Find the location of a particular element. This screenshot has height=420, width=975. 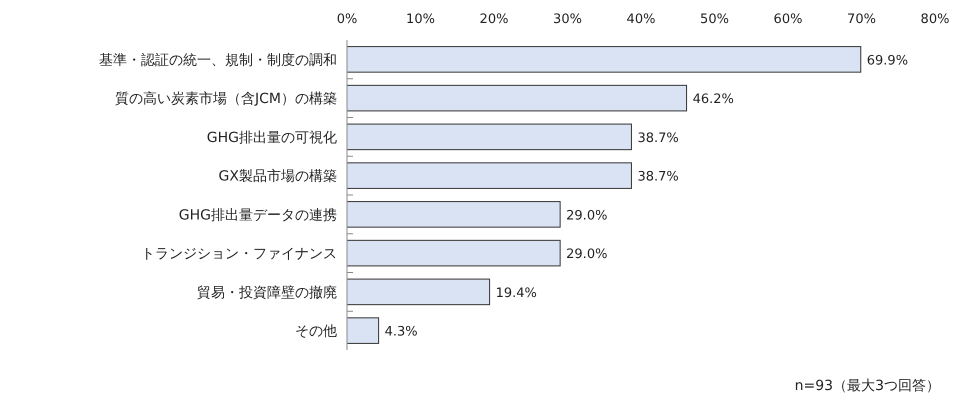

text: n=93（最大3つ回答） is located at coordinates (867, 386).